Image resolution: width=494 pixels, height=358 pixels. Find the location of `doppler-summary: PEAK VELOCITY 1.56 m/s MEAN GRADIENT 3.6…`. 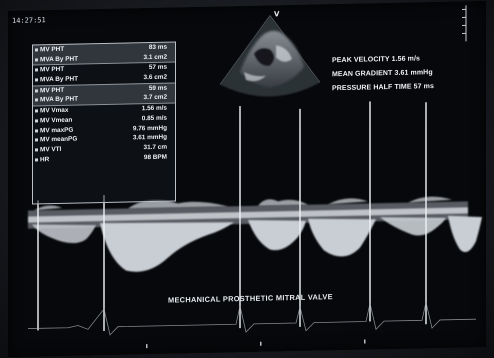

doppler-summary: PEAK VELOCITY 1.56 m/s MEAN GRADIENT 3.6… is located at coordinates (409, 73).